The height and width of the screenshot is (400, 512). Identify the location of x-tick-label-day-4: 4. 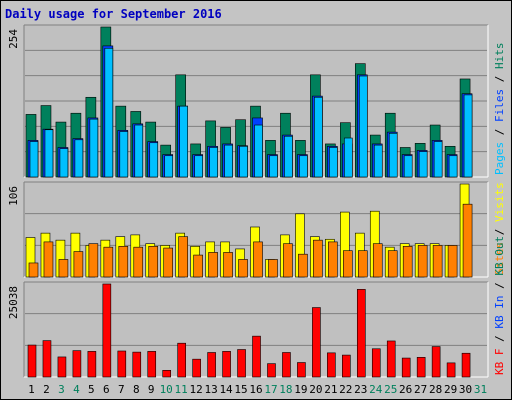
(76, 389).